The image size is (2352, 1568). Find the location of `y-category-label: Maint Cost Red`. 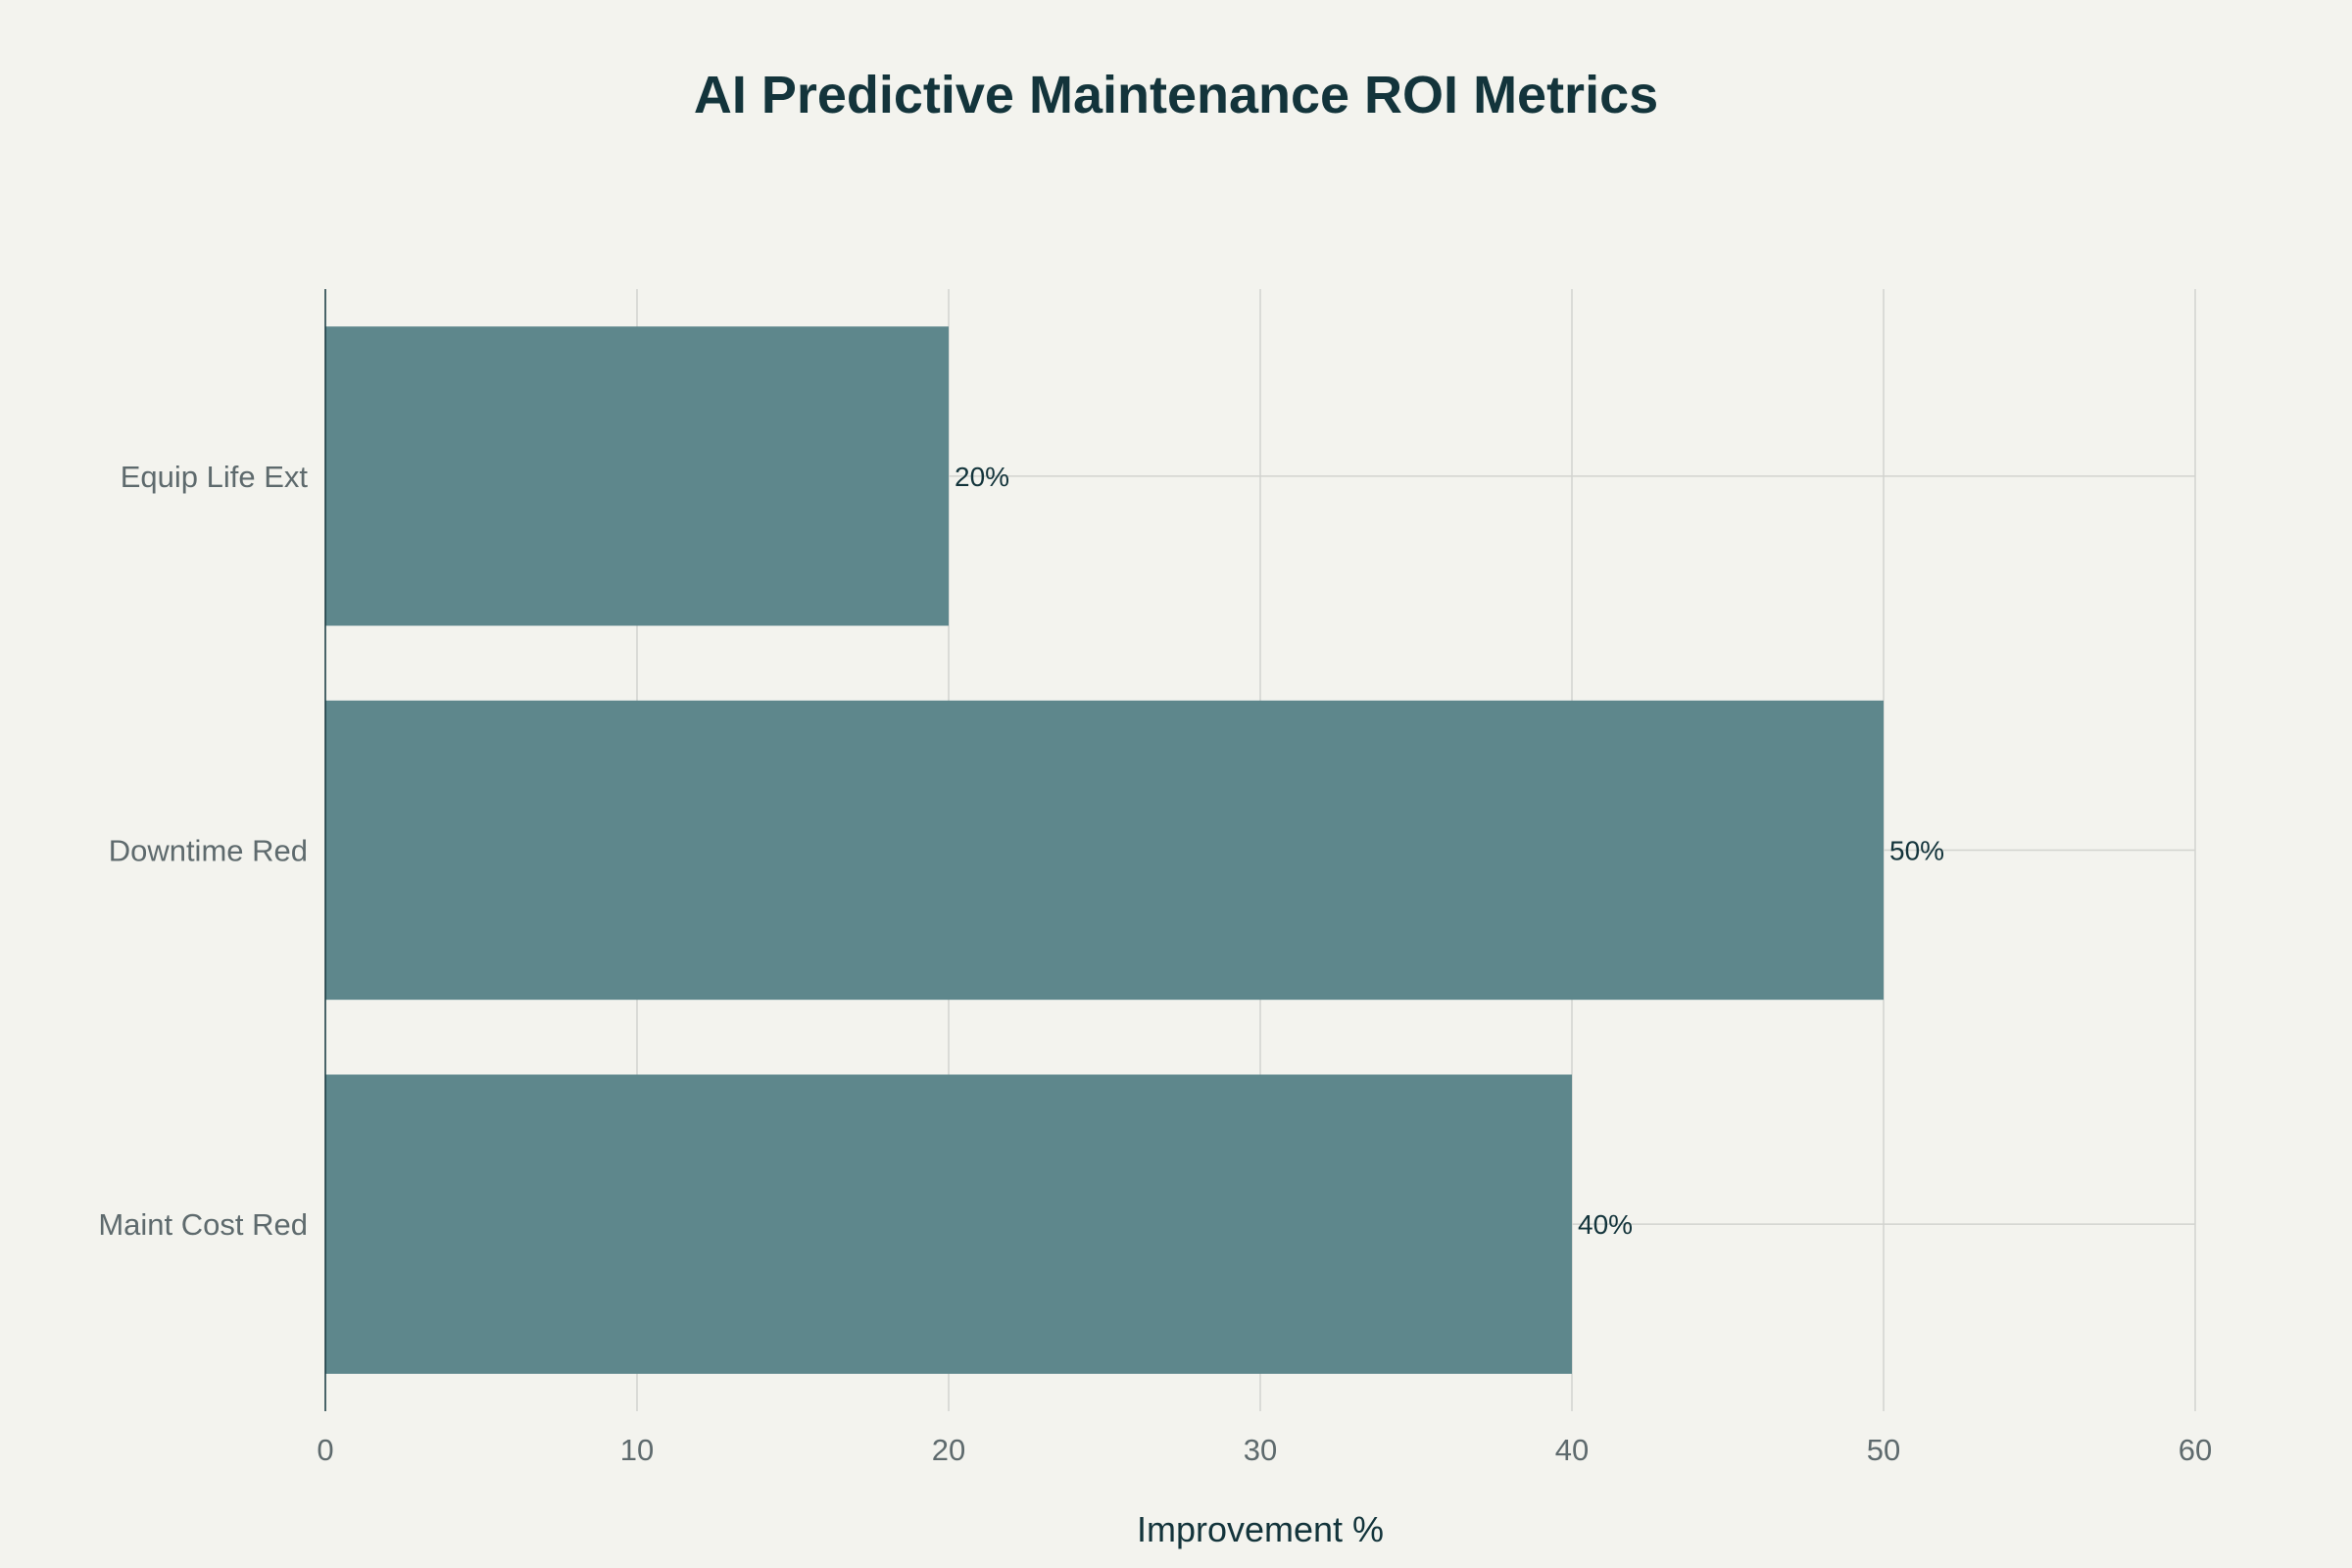

y-category-label: Maint Cost Red is located at coordinates (203, 1224).